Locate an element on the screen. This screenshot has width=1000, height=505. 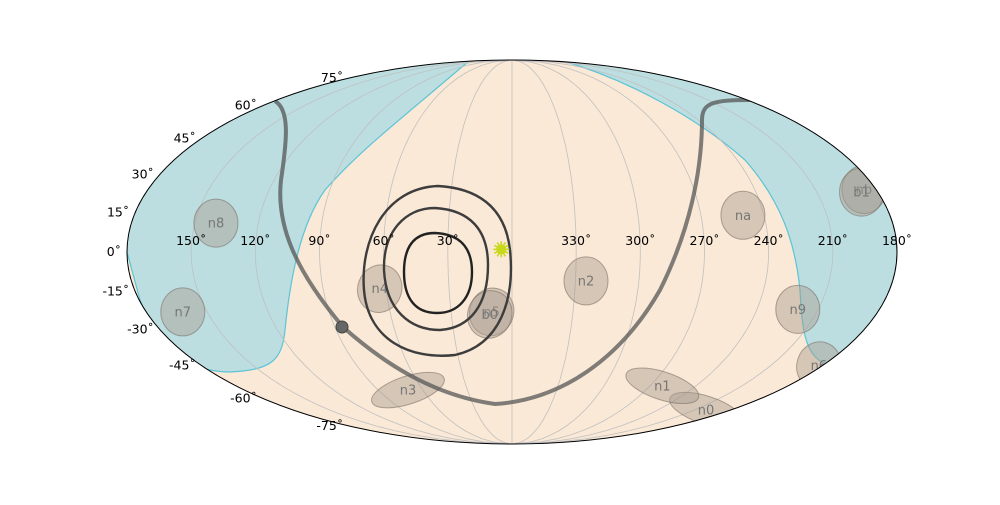
lon-tick-label: 60˚ is located at coordinates (384, 240).